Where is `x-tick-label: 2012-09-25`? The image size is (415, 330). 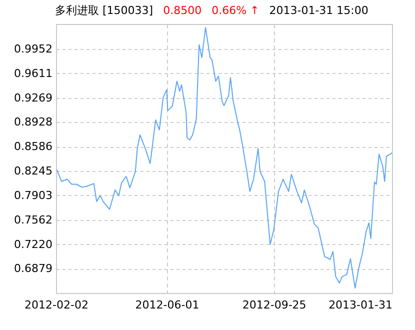
x-tick-label: 2012-09-25 is located at coordinates (274, 305).